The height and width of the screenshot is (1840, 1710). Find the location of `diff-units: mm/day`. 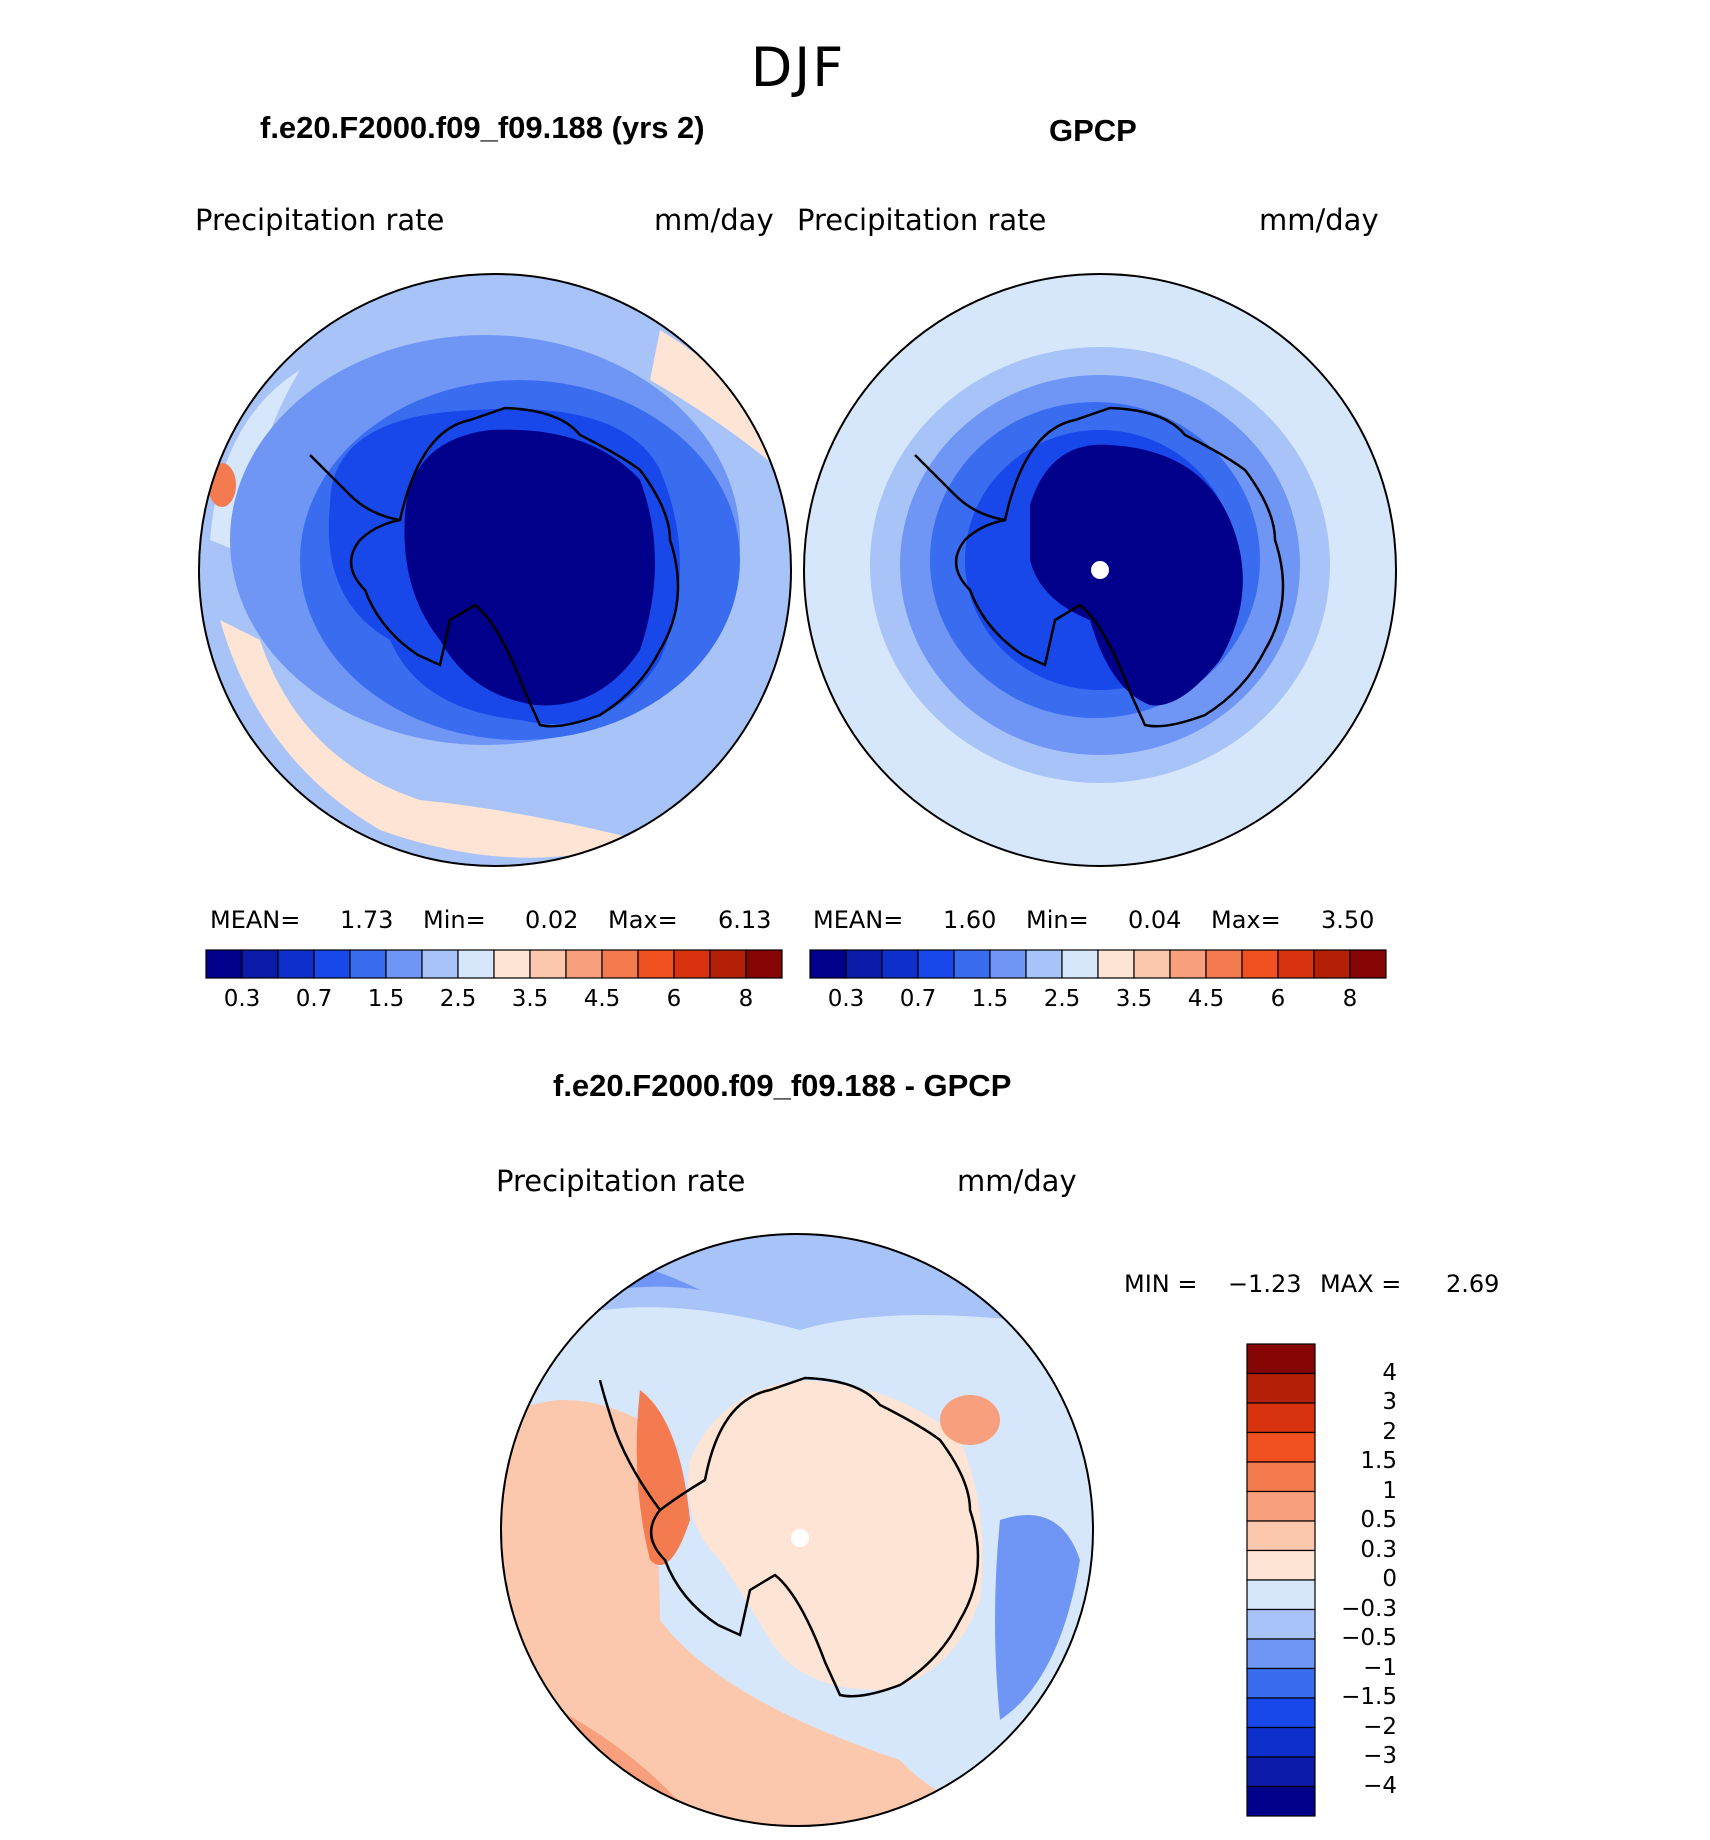

diff-units: mm/day is located at coordinates (1017, 1181).